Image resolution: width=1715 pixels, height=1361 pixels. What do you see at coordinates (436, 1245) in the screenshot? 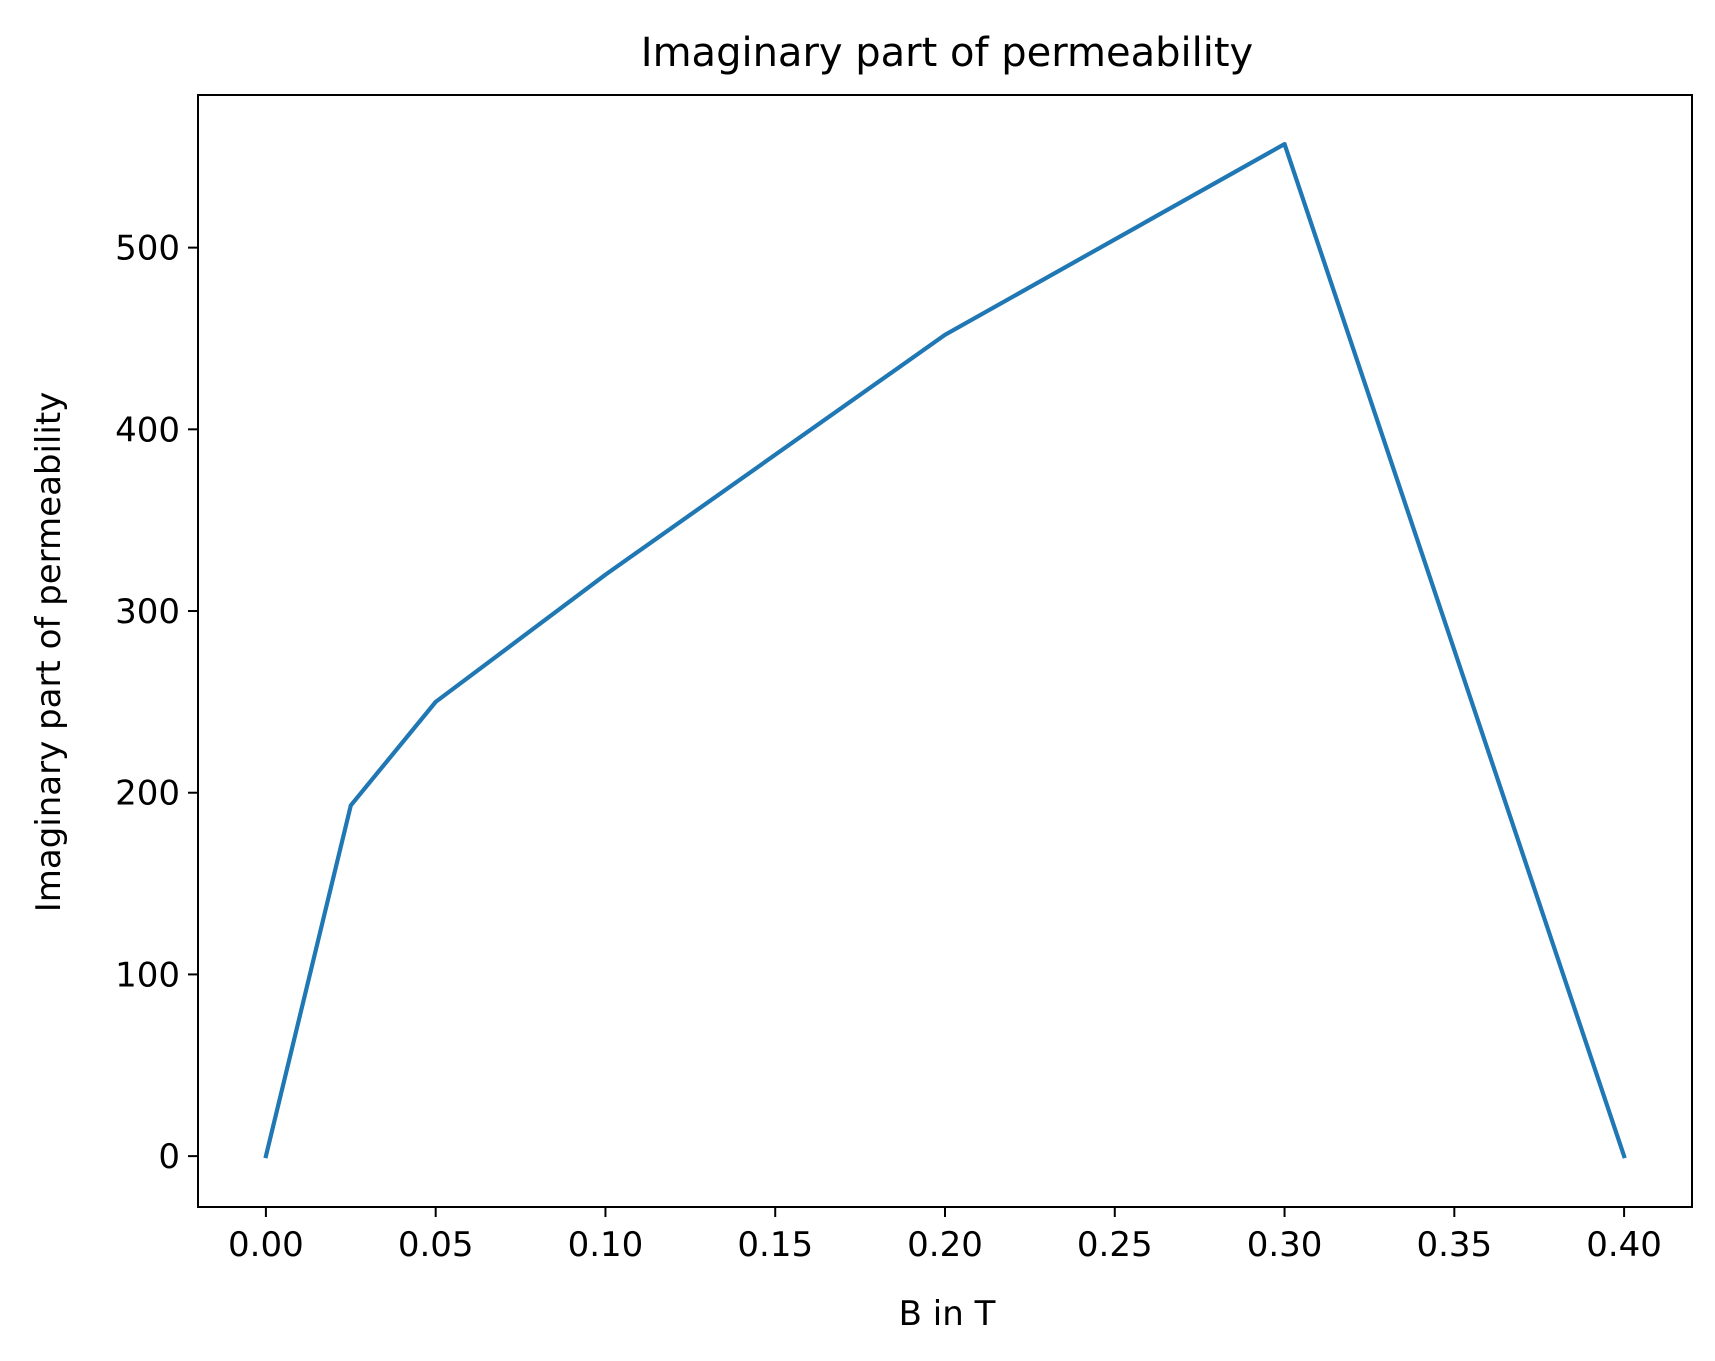
I see `x-tick-label: 0.05` at bounding box center [436, 1245].